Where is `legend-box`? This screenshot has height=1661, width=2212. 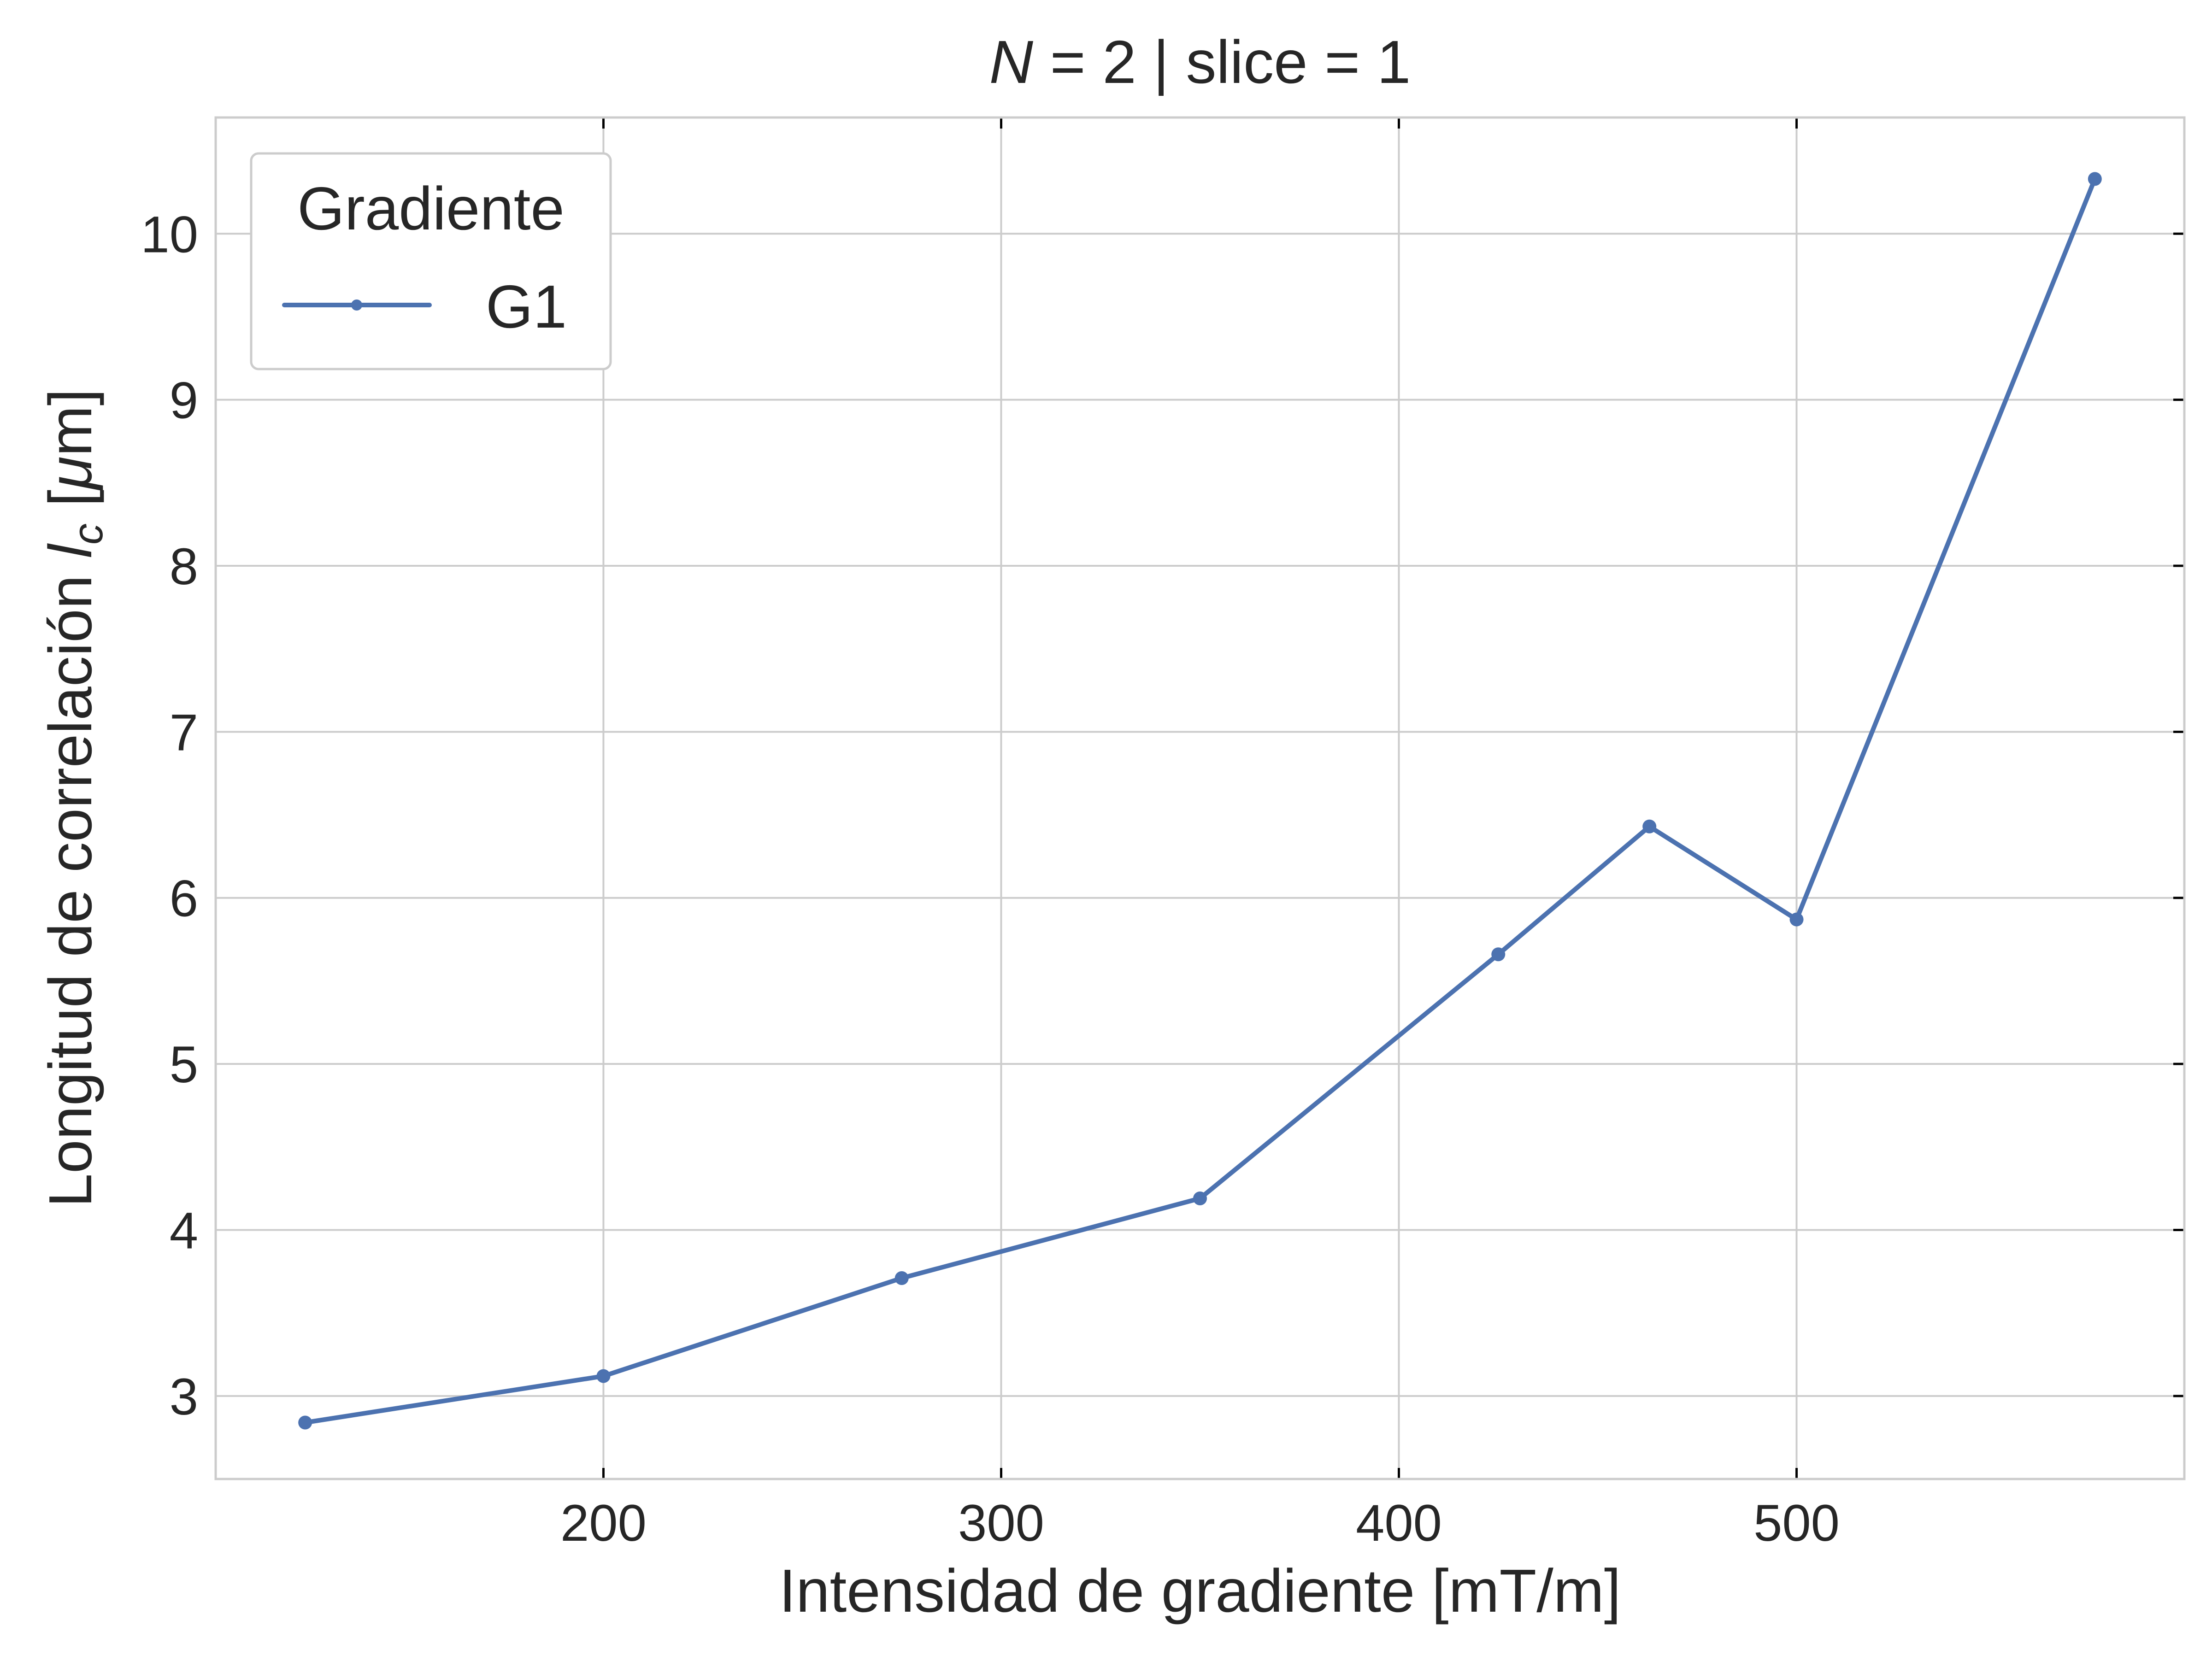
legend-box is located at coordinates (431, 261).